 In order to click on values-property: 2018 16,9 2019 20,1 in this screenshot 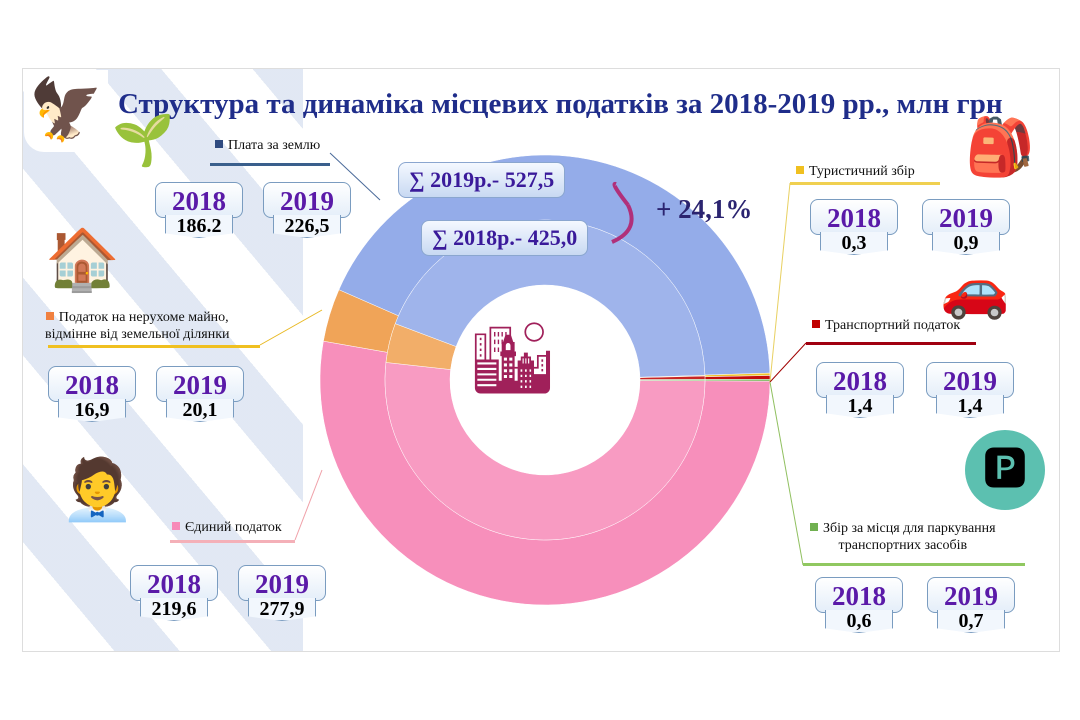, I will do `click(146, 396)`.